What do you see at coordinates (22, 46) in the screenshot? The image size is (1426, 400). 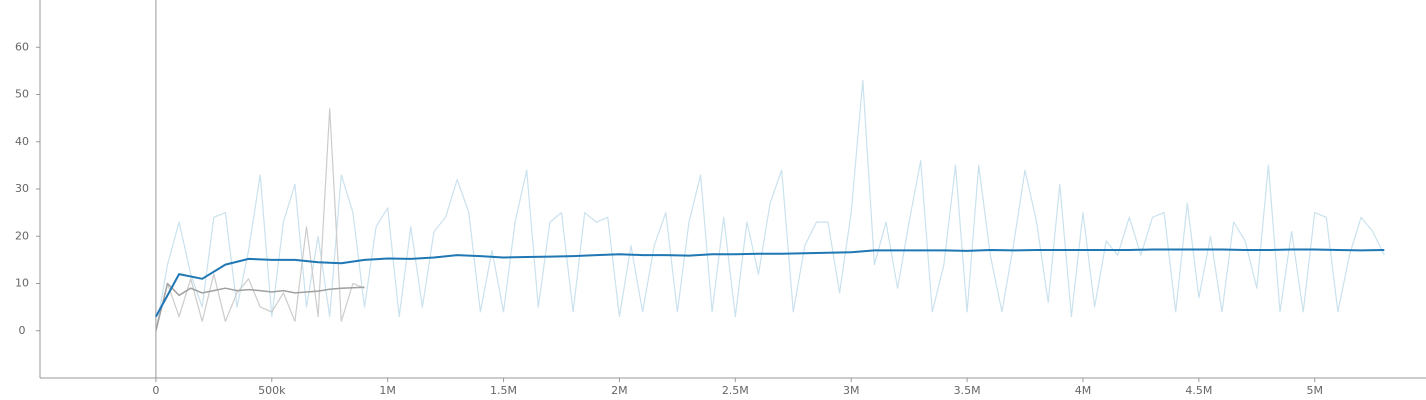 I see `y-tick-label: 60` at bounding box center [22, 46].